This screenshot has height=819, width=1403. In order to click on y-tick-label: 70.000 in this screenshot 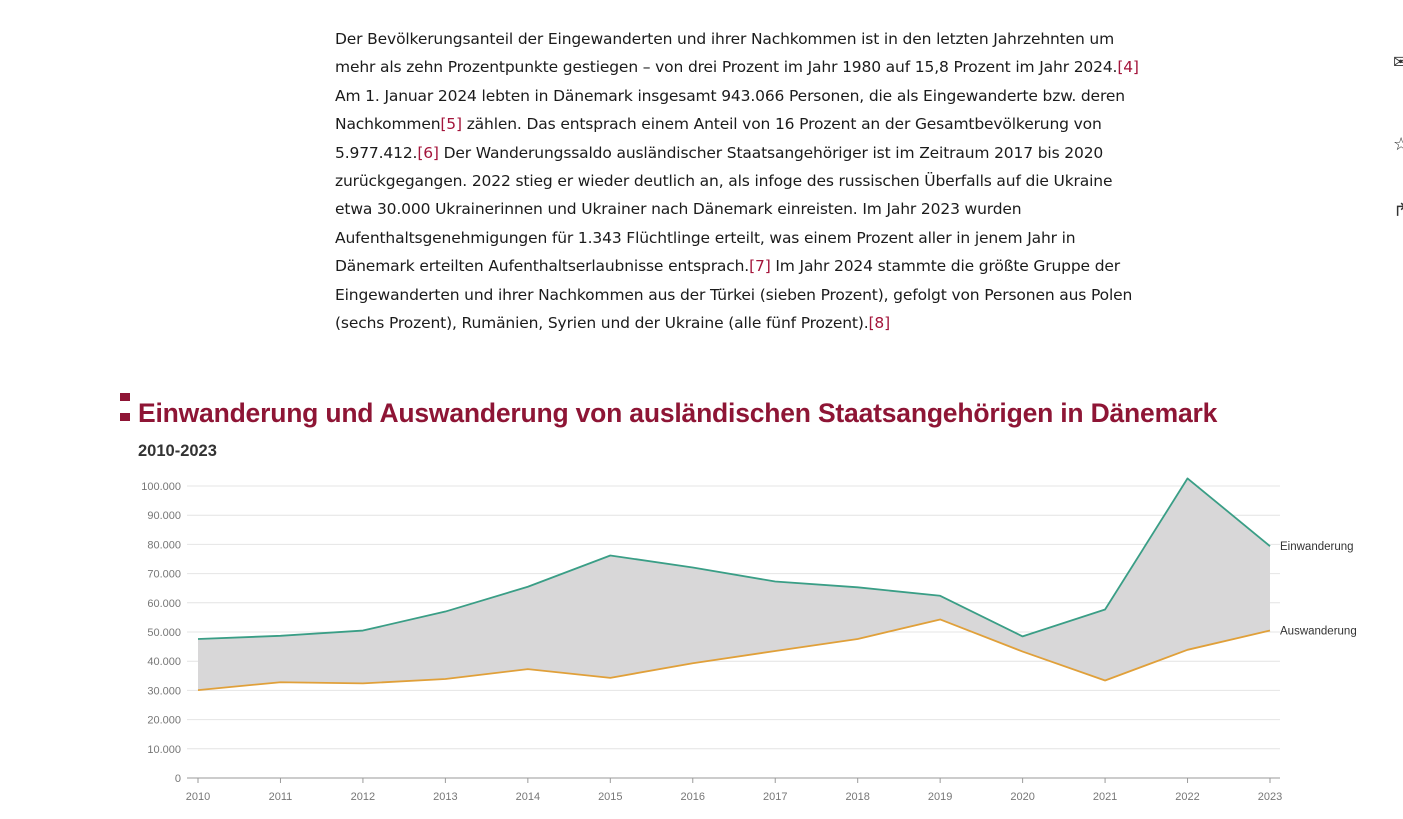, I will do `click(164, 575)`.